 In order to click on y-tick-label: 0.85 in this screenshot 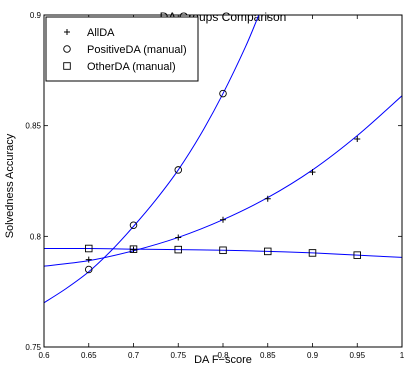, I will do `click(33, 126)`.